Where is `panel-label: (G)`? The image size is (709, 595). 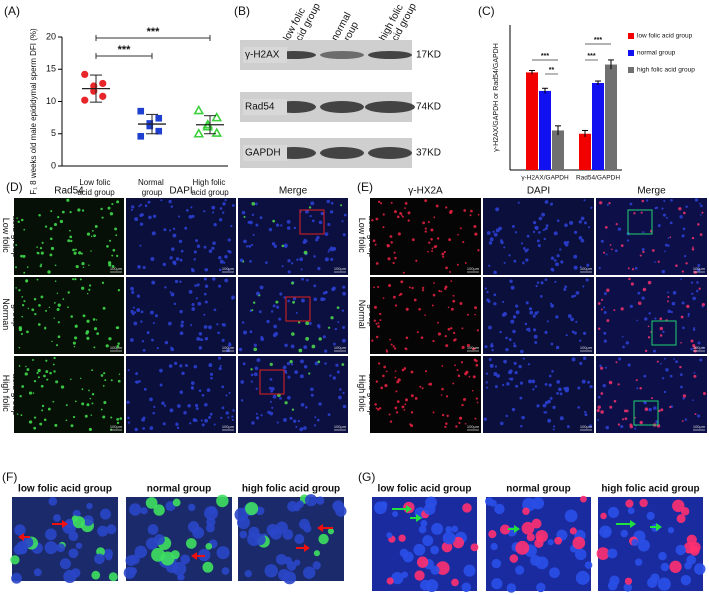 panel-label: (G) is located at coordinates (366, 477).